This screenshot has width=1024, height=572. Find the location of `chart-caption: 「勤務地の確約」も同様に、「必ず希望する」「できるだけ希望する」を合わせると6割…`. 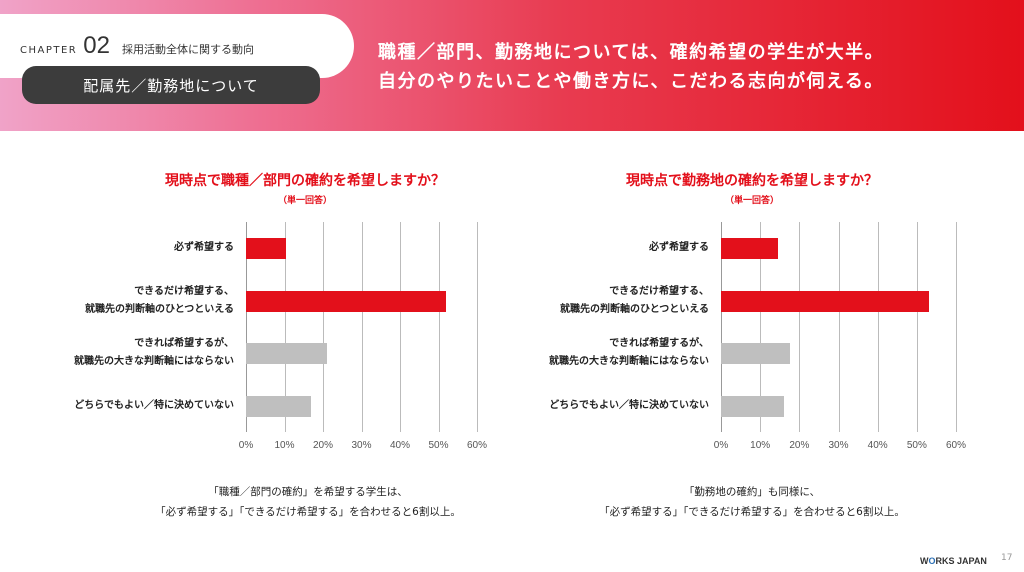

chart-caption: 「勤務地の確約」も同様に、「必ず希望する」「できるだけ希望する」を合わせると6割… is located at coordinates (752, 502).